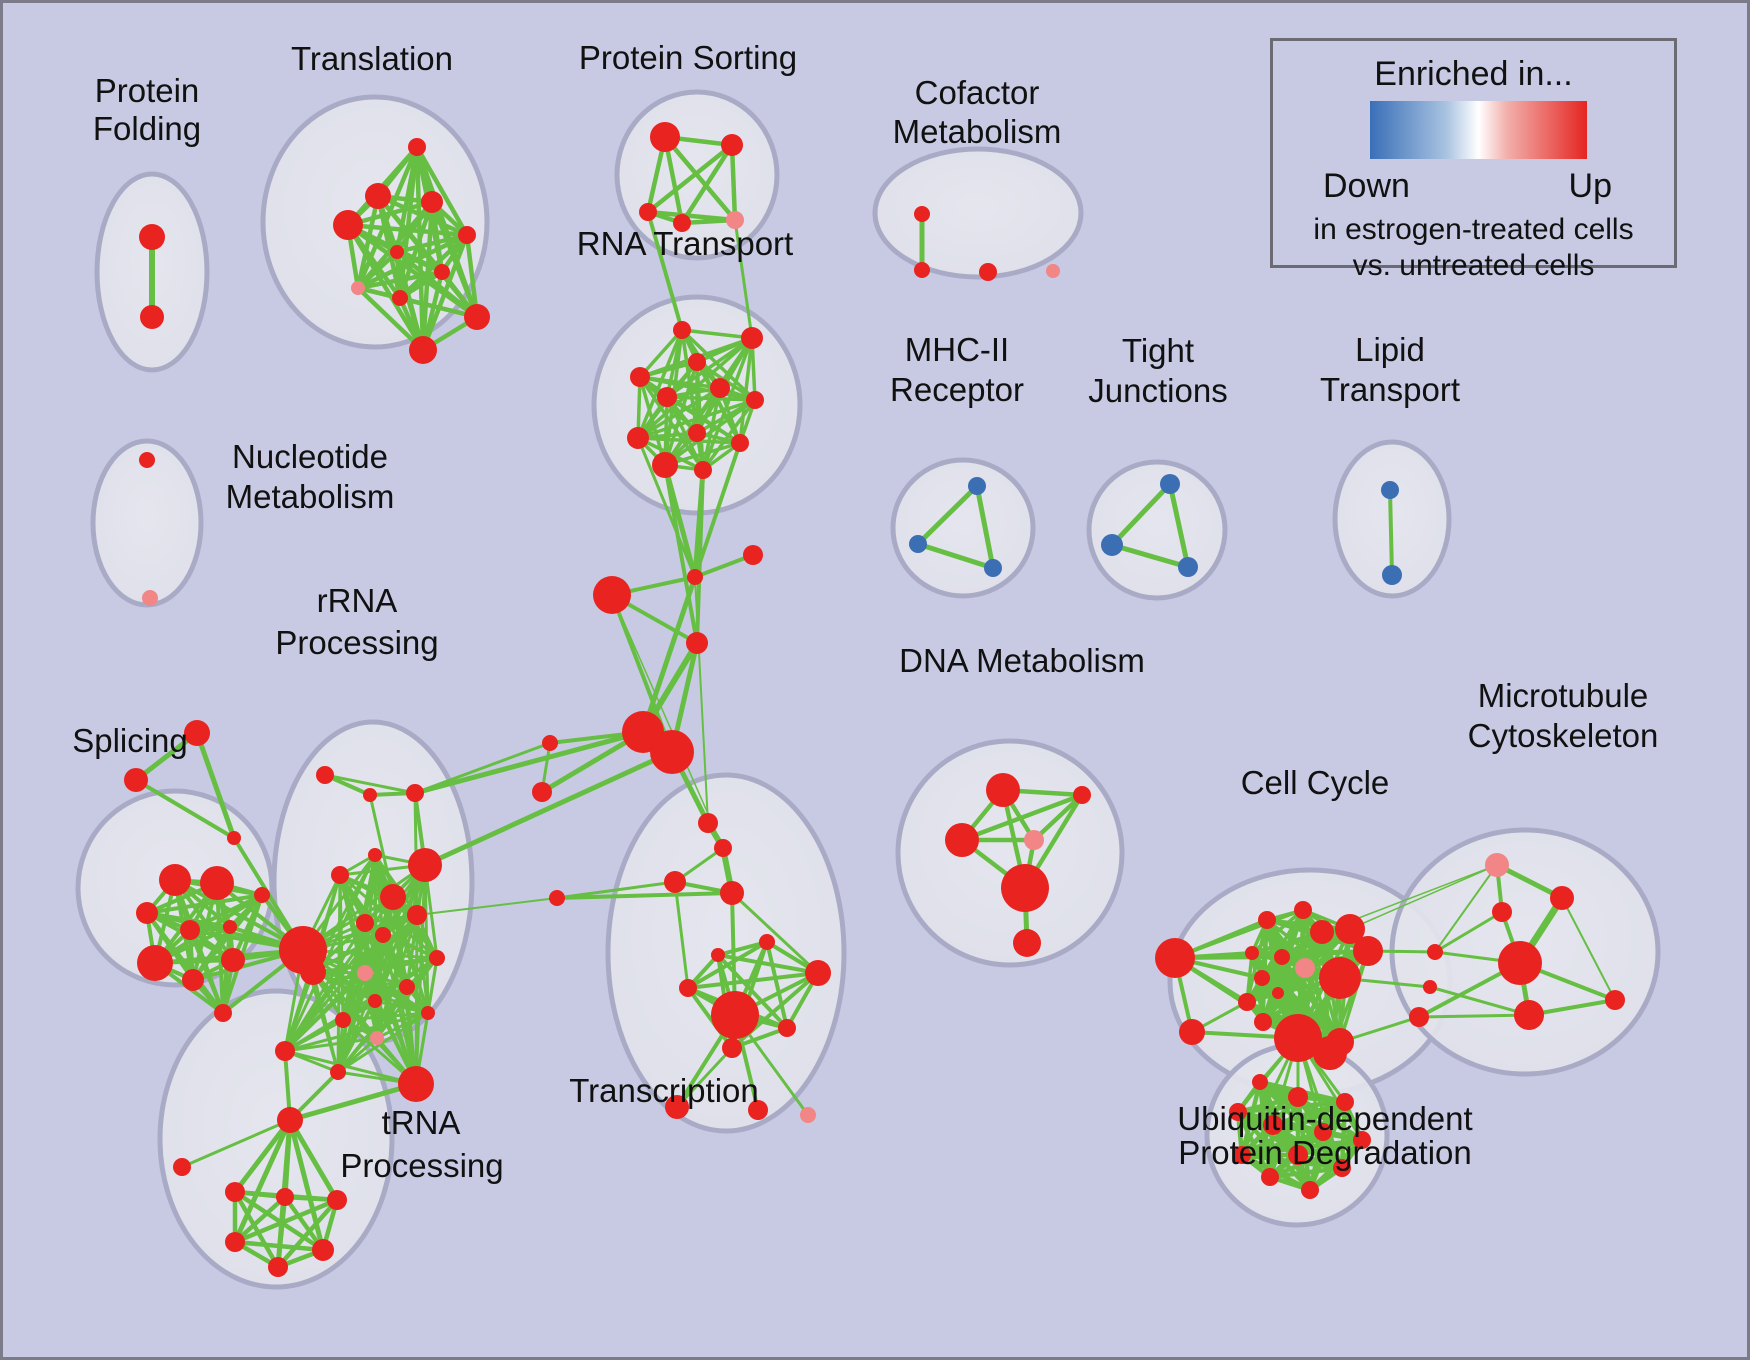 The image size is (1750, 1360). What do you see at coordinates (375, 1001) in the screenshot?
I see `node-r15` at bounding box center [375, 1001].